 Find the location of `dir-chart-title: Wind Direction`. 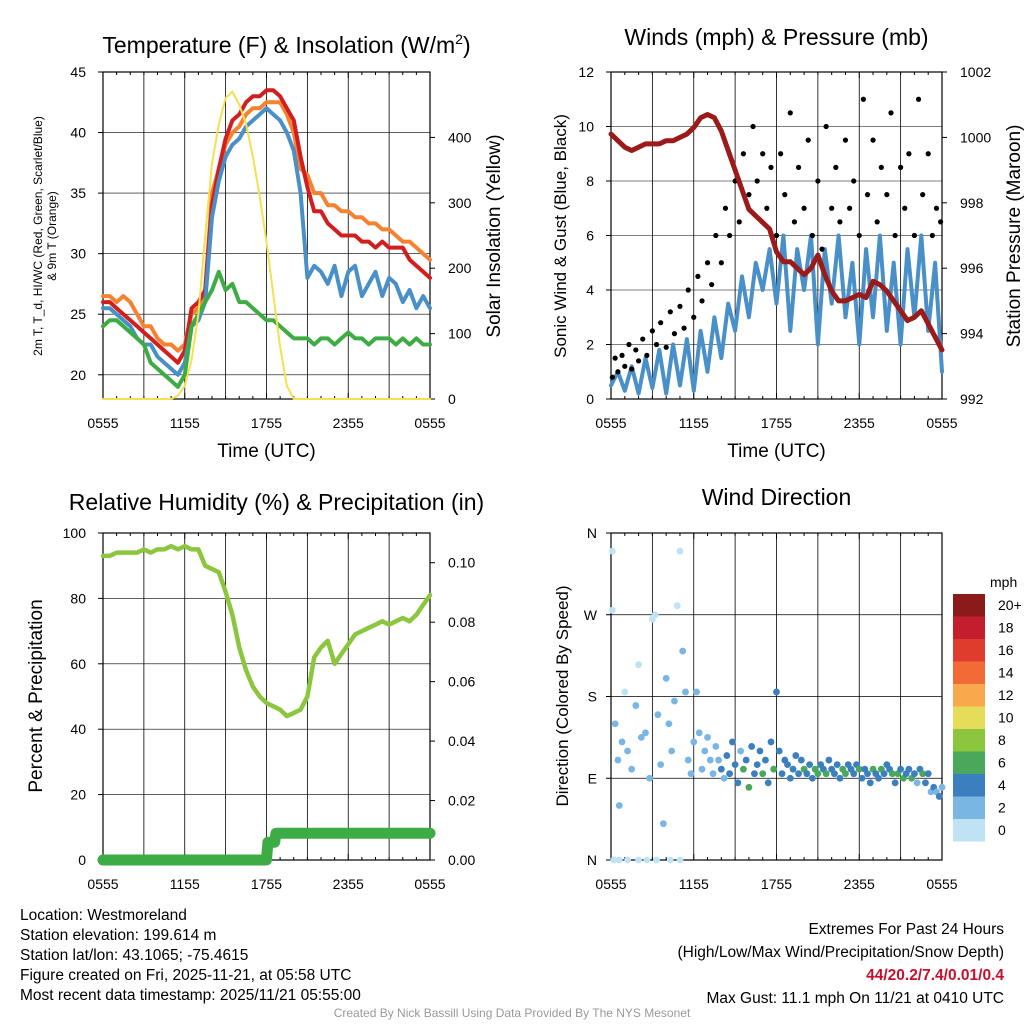

dir-chart-title: Wind Direction is located at coordinates (777, 497).